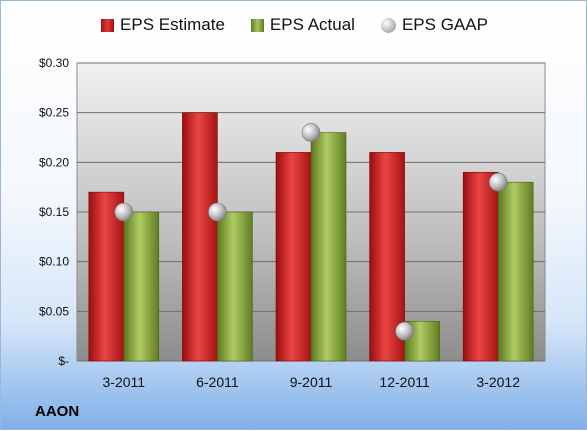  I want to click on y-tick-label: $-, so click(63, 361).